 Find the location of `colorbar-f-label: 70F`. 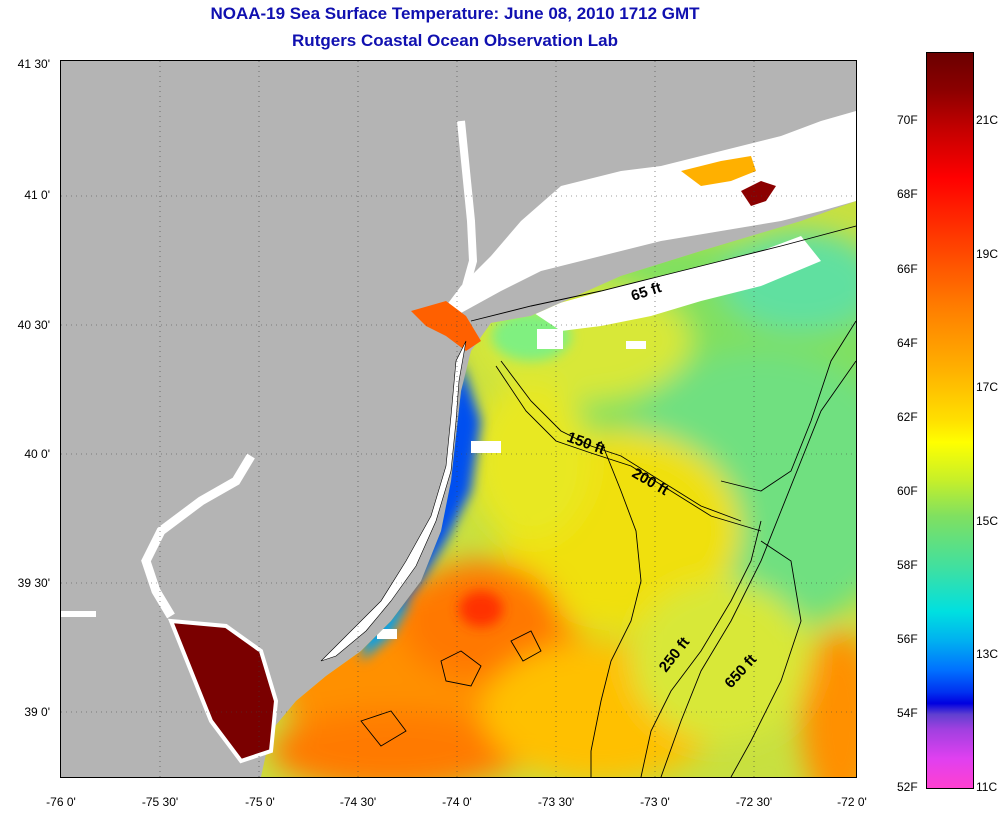

colorbar-f-label: 70F is located at coordinates (907, 120).